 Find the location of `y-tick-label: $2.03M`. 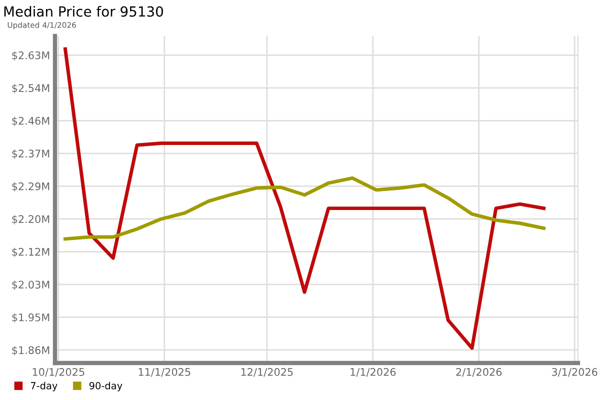

y-tick-label: $2.03M is located at coordinates (31, 285).